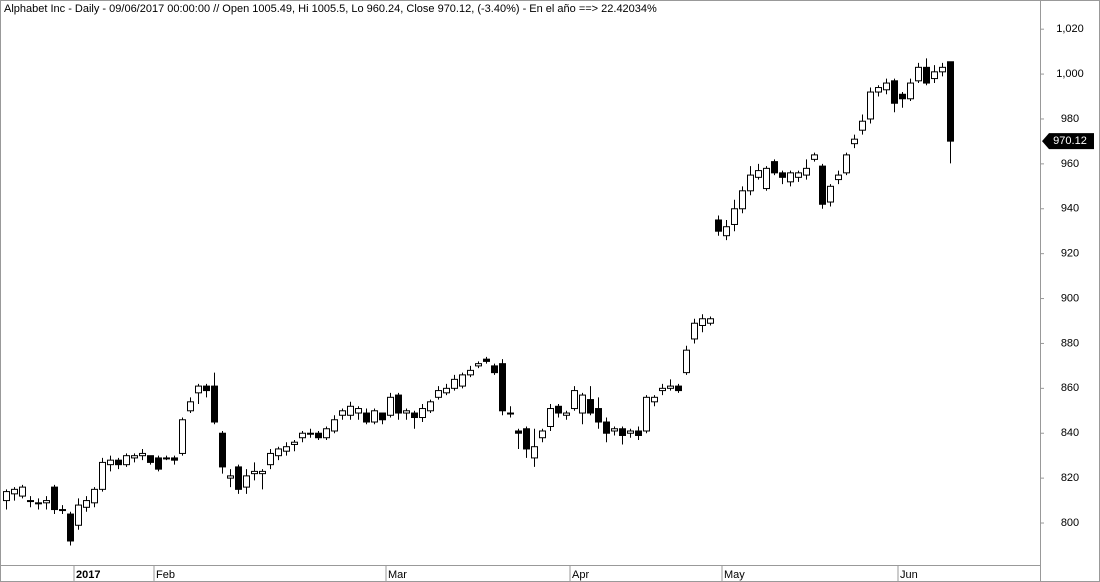 This screenshot has height=582, width=1100. I want to click on y-tick-label: 800, so click(1070, 523).